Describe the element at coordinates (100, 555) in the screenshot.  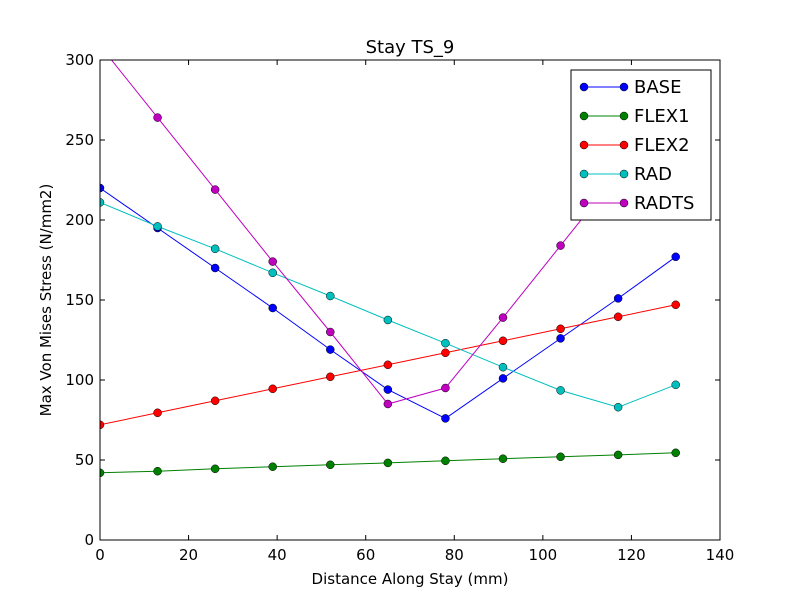
I see `x-tick-label: 0` at that location.